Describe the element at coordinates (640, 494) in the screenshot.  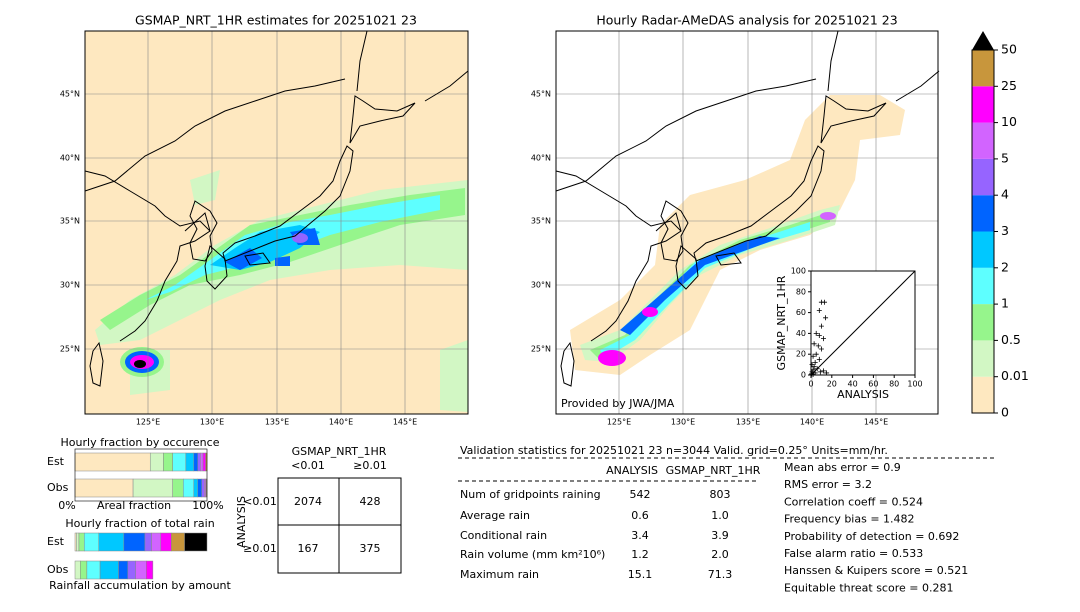
I see `stat-value: 542` at that location.